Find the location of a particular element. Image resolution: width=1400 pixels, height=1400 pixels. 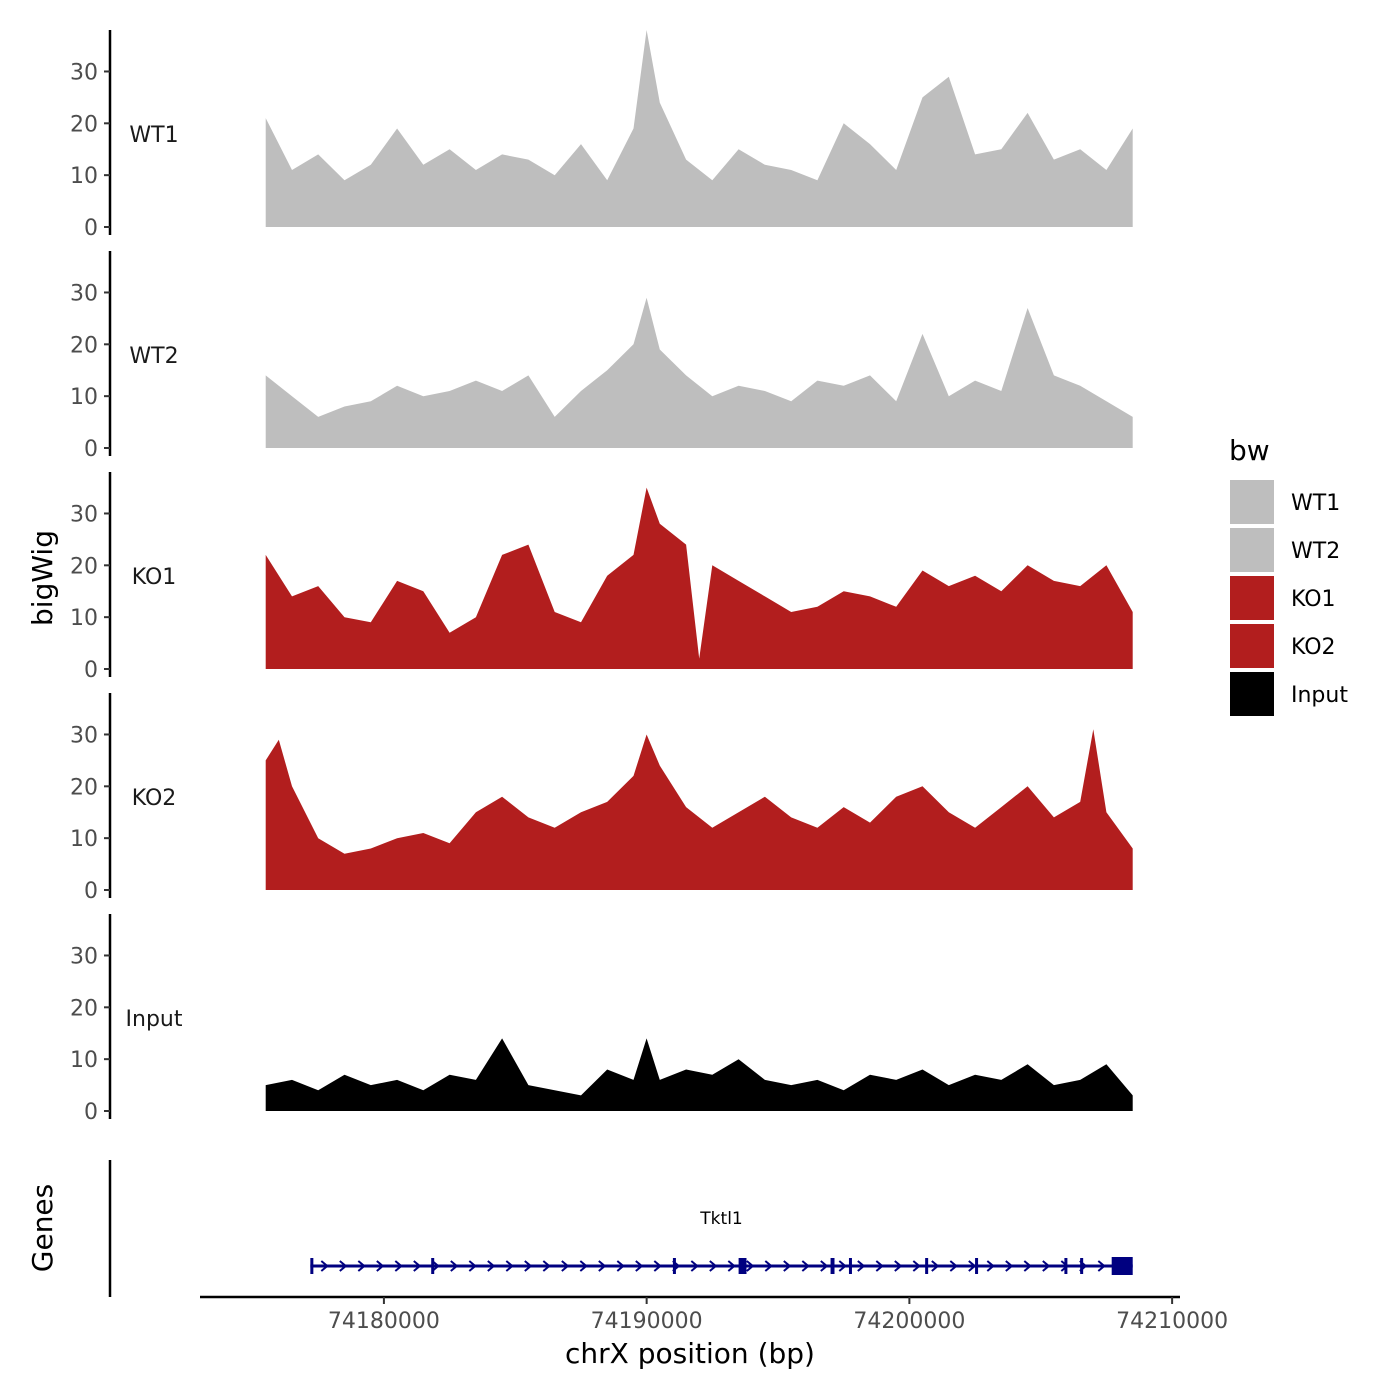

series-area-ko2 is located at coordinates (699, 809).